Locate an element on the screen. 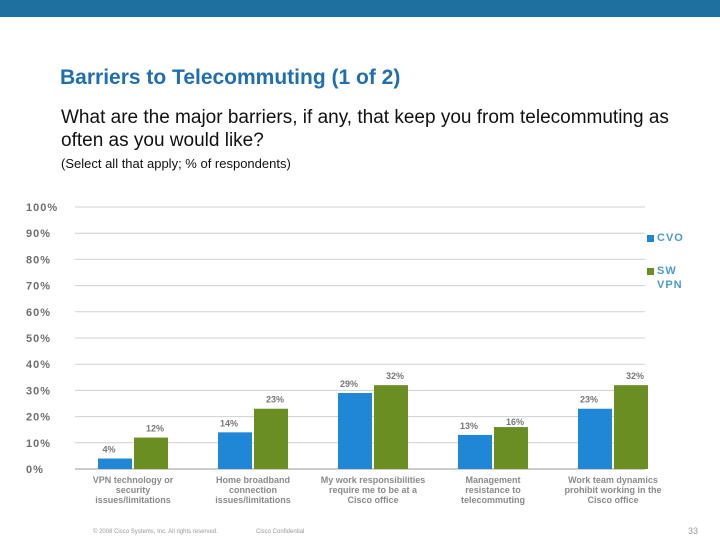  top-banner is located at coordinates (360, 8).